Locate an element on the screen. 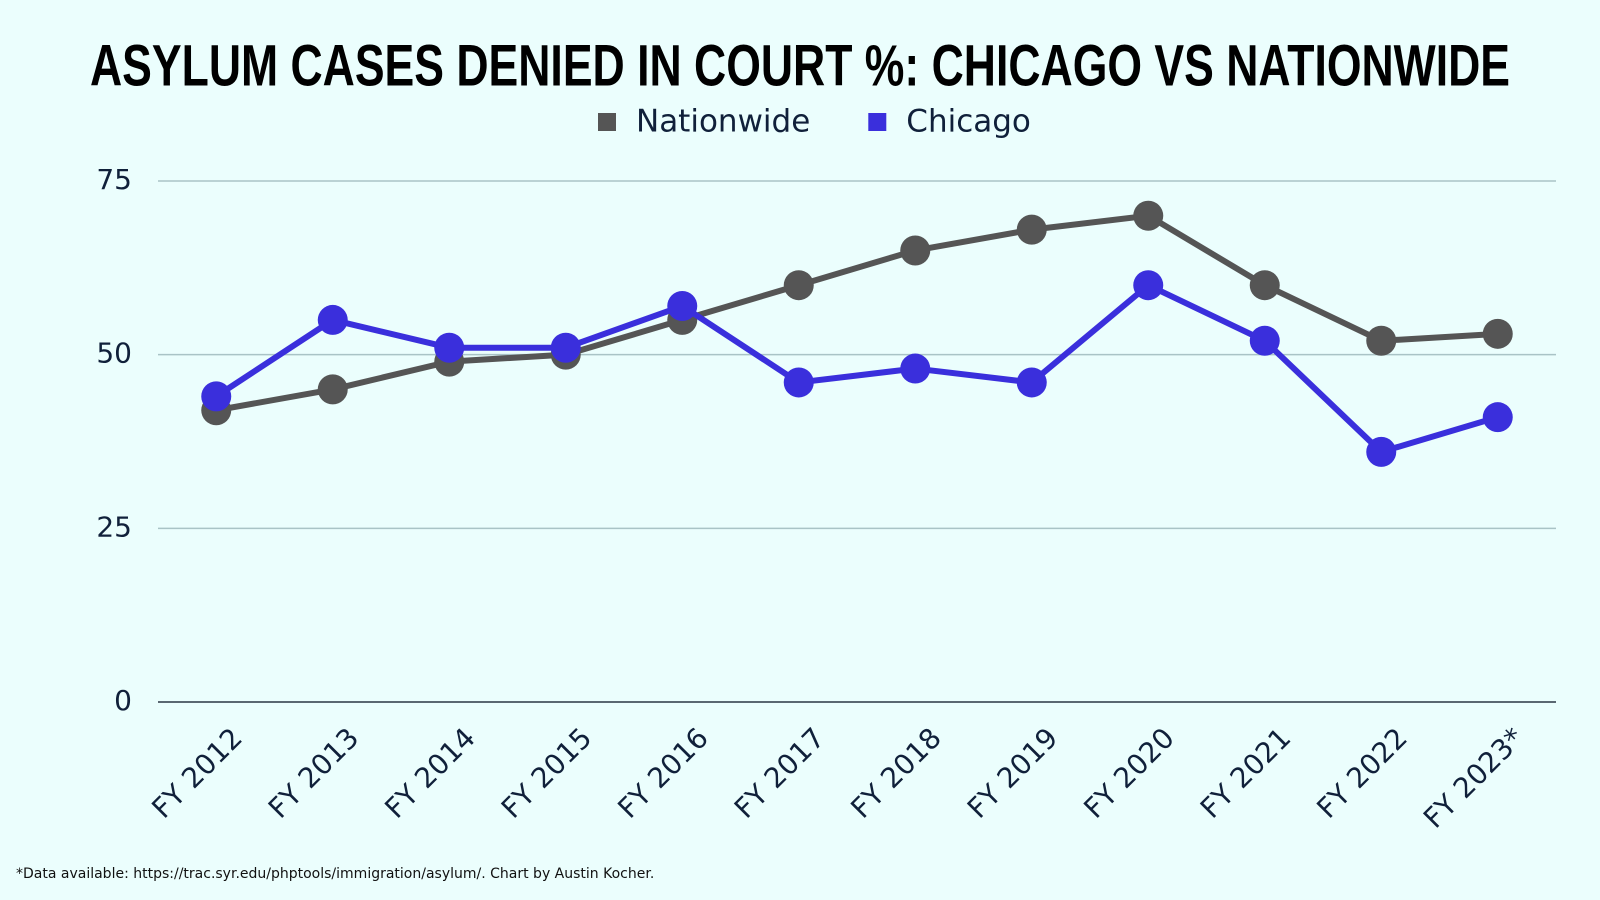 The width and height of the screenshot is (1600, 900). legend-label: Nationwide is located at coordinates (723, 122).